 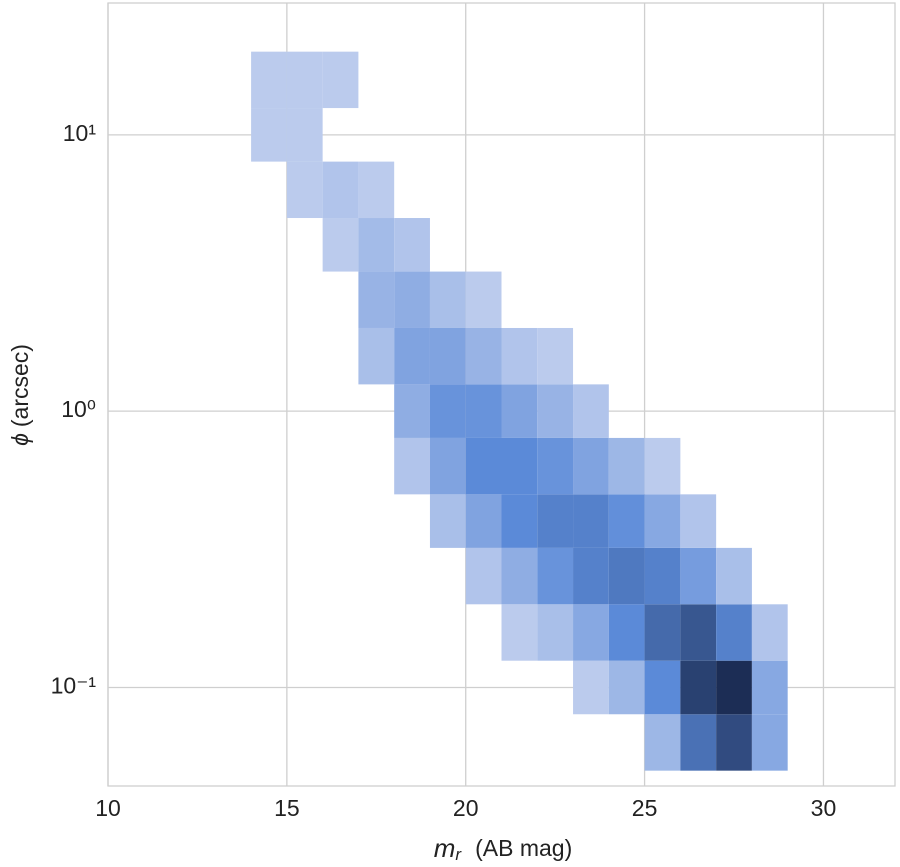 What do you see at coordinates (74, 686) in the screenshot?
I see `y-tick-label: 10⁻¹` at bounding box center [74, 686].